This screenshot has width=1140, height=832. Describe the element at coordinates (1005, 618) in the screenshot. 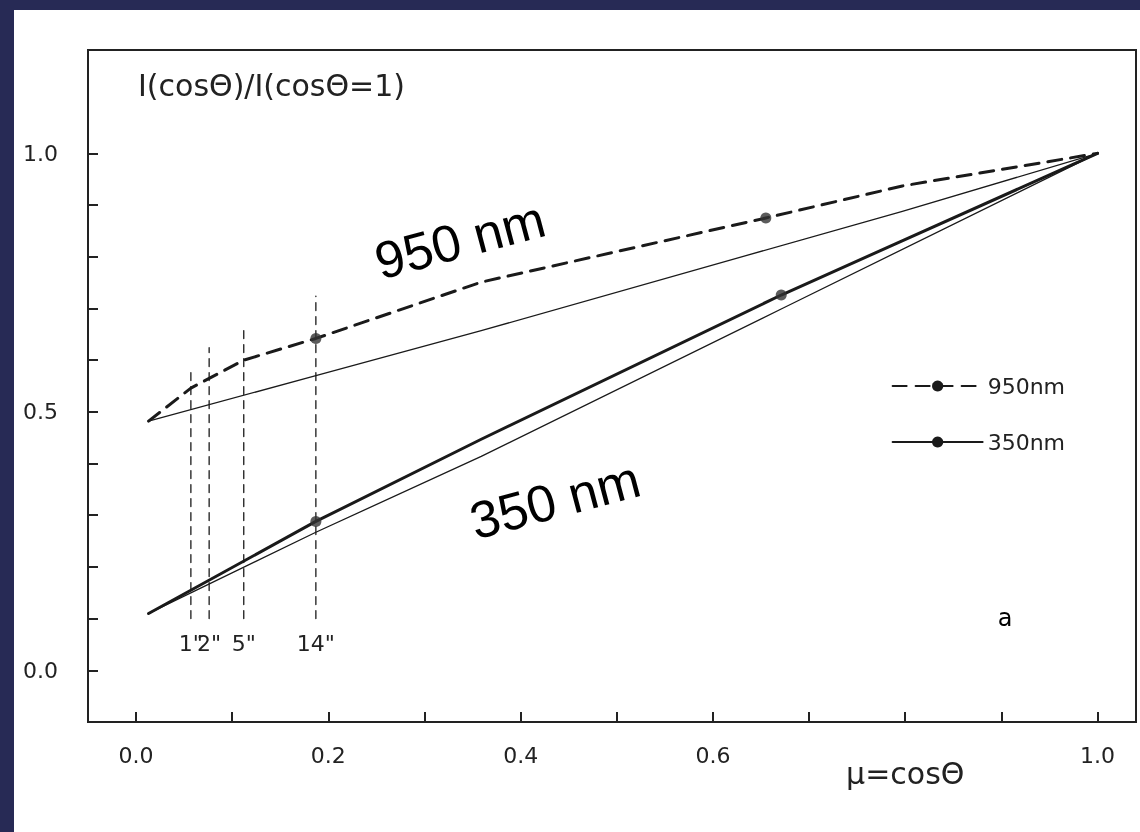

I see `annotation: a` at that location.